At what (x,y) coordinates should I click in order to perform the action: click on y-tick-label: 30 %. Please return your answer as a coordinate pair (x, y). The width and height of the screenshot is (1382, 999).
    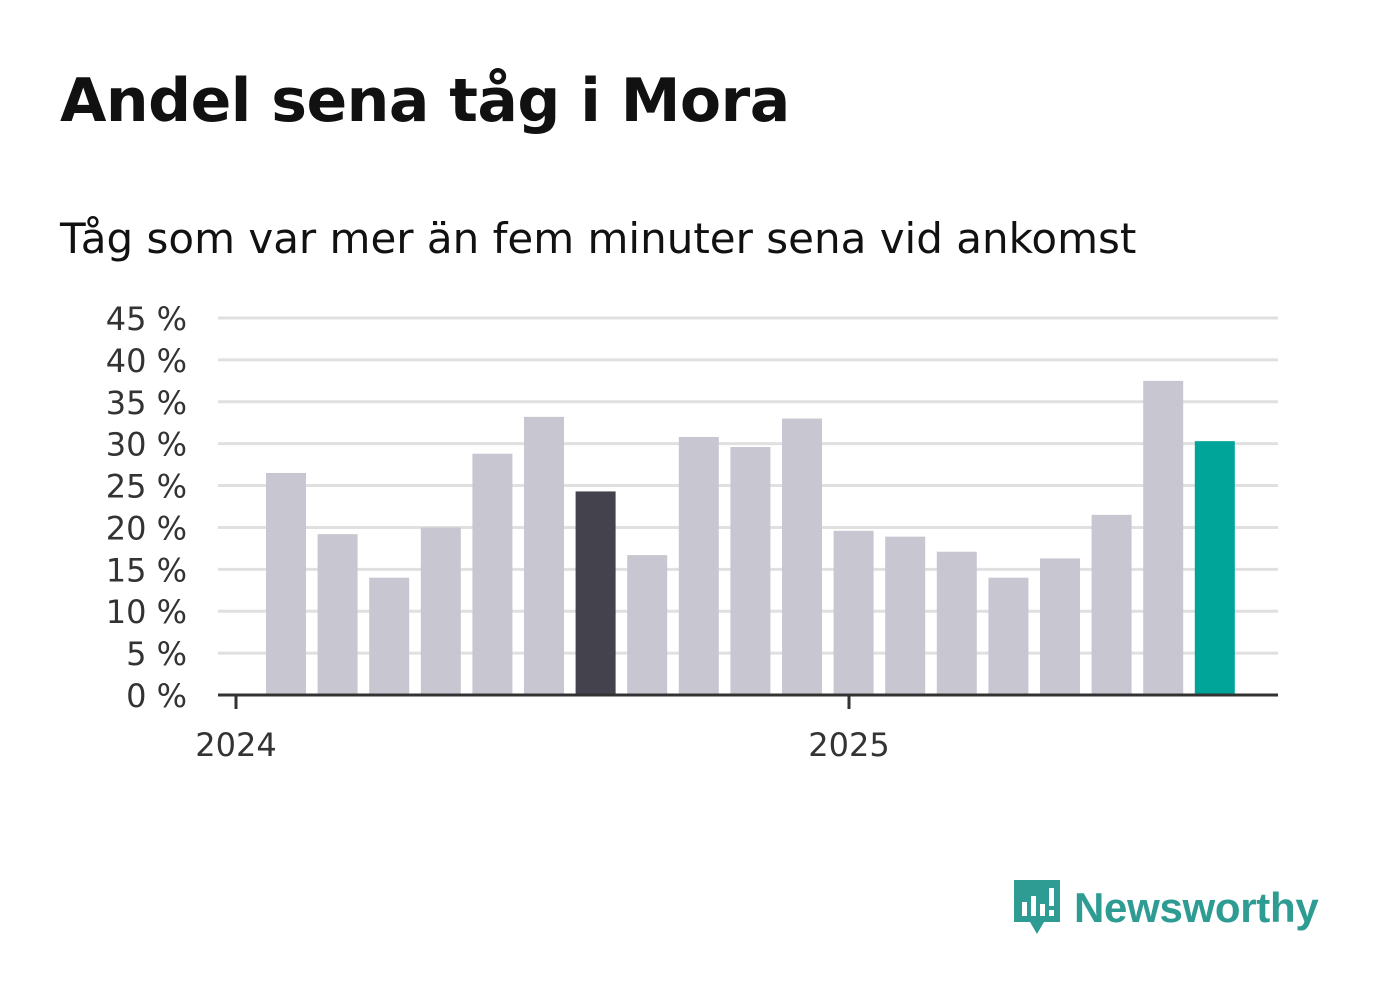
    Looking at the image, I should click on (146, 445).